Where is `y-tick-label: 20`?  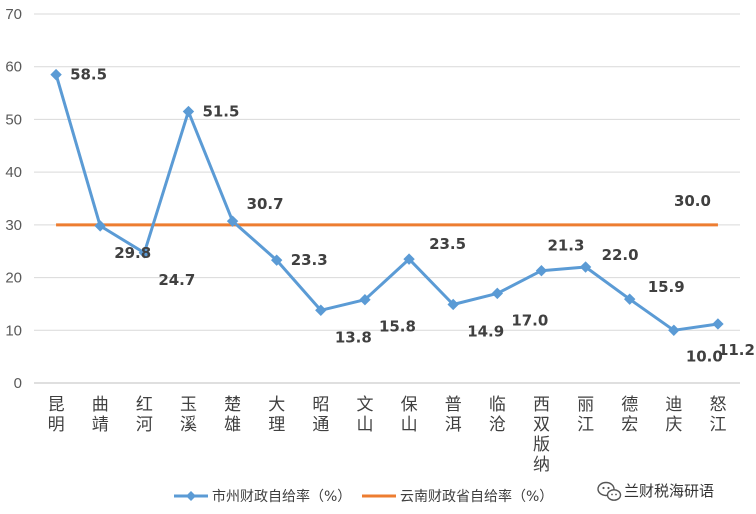 y-tick-label: 20 is located at coordinates (13, 278).